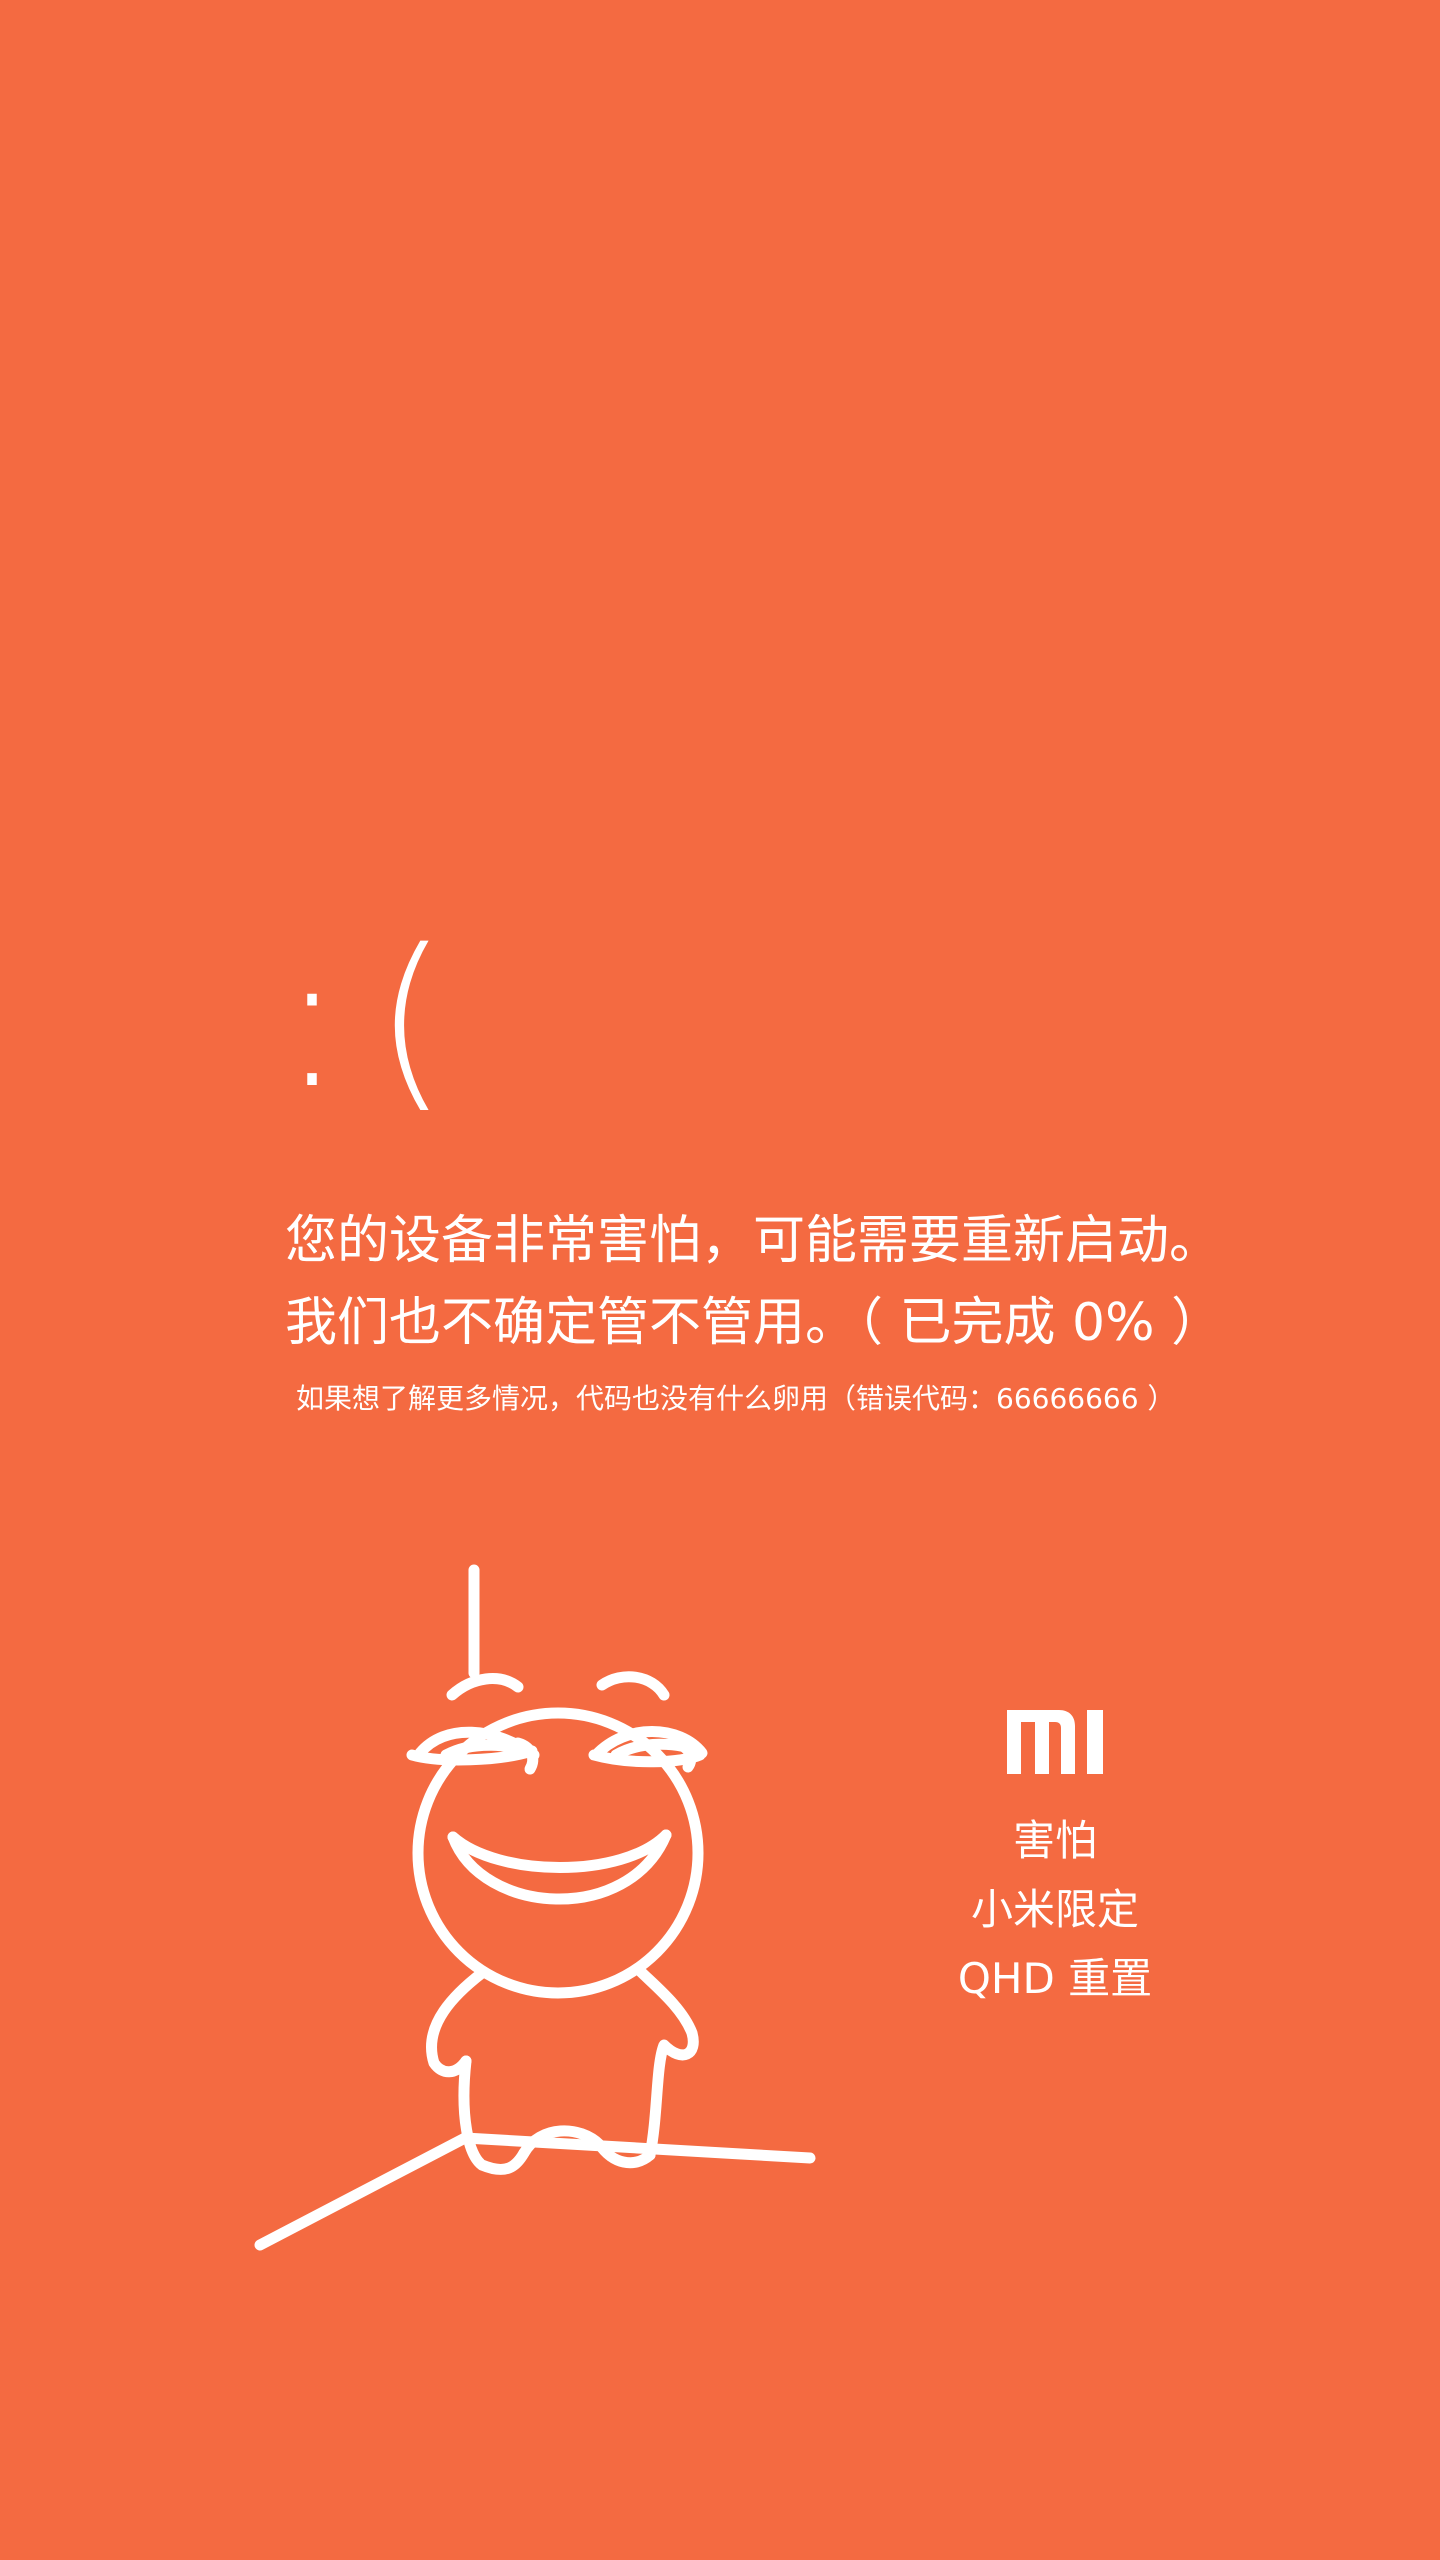 The image size is (1440, 2560). Describe the element at coordinates (1055, 1978) in the screenshot. I see `brand-line-3: QHD 重置` at that location.